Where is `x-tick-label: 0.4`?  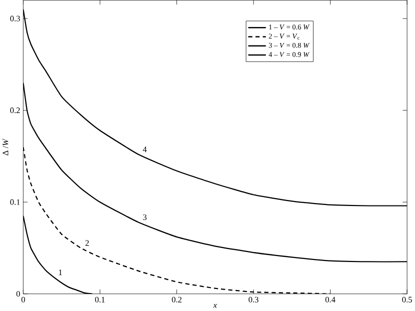 x-tick-label: 0.4 is located at coordinates (330, 300).